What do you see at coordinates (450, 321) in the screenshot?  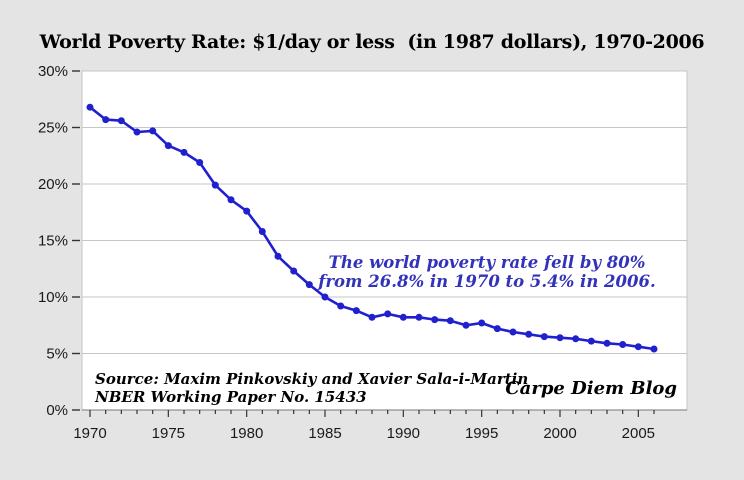 I see `data-point-1993` at bounding box center [450, 321].